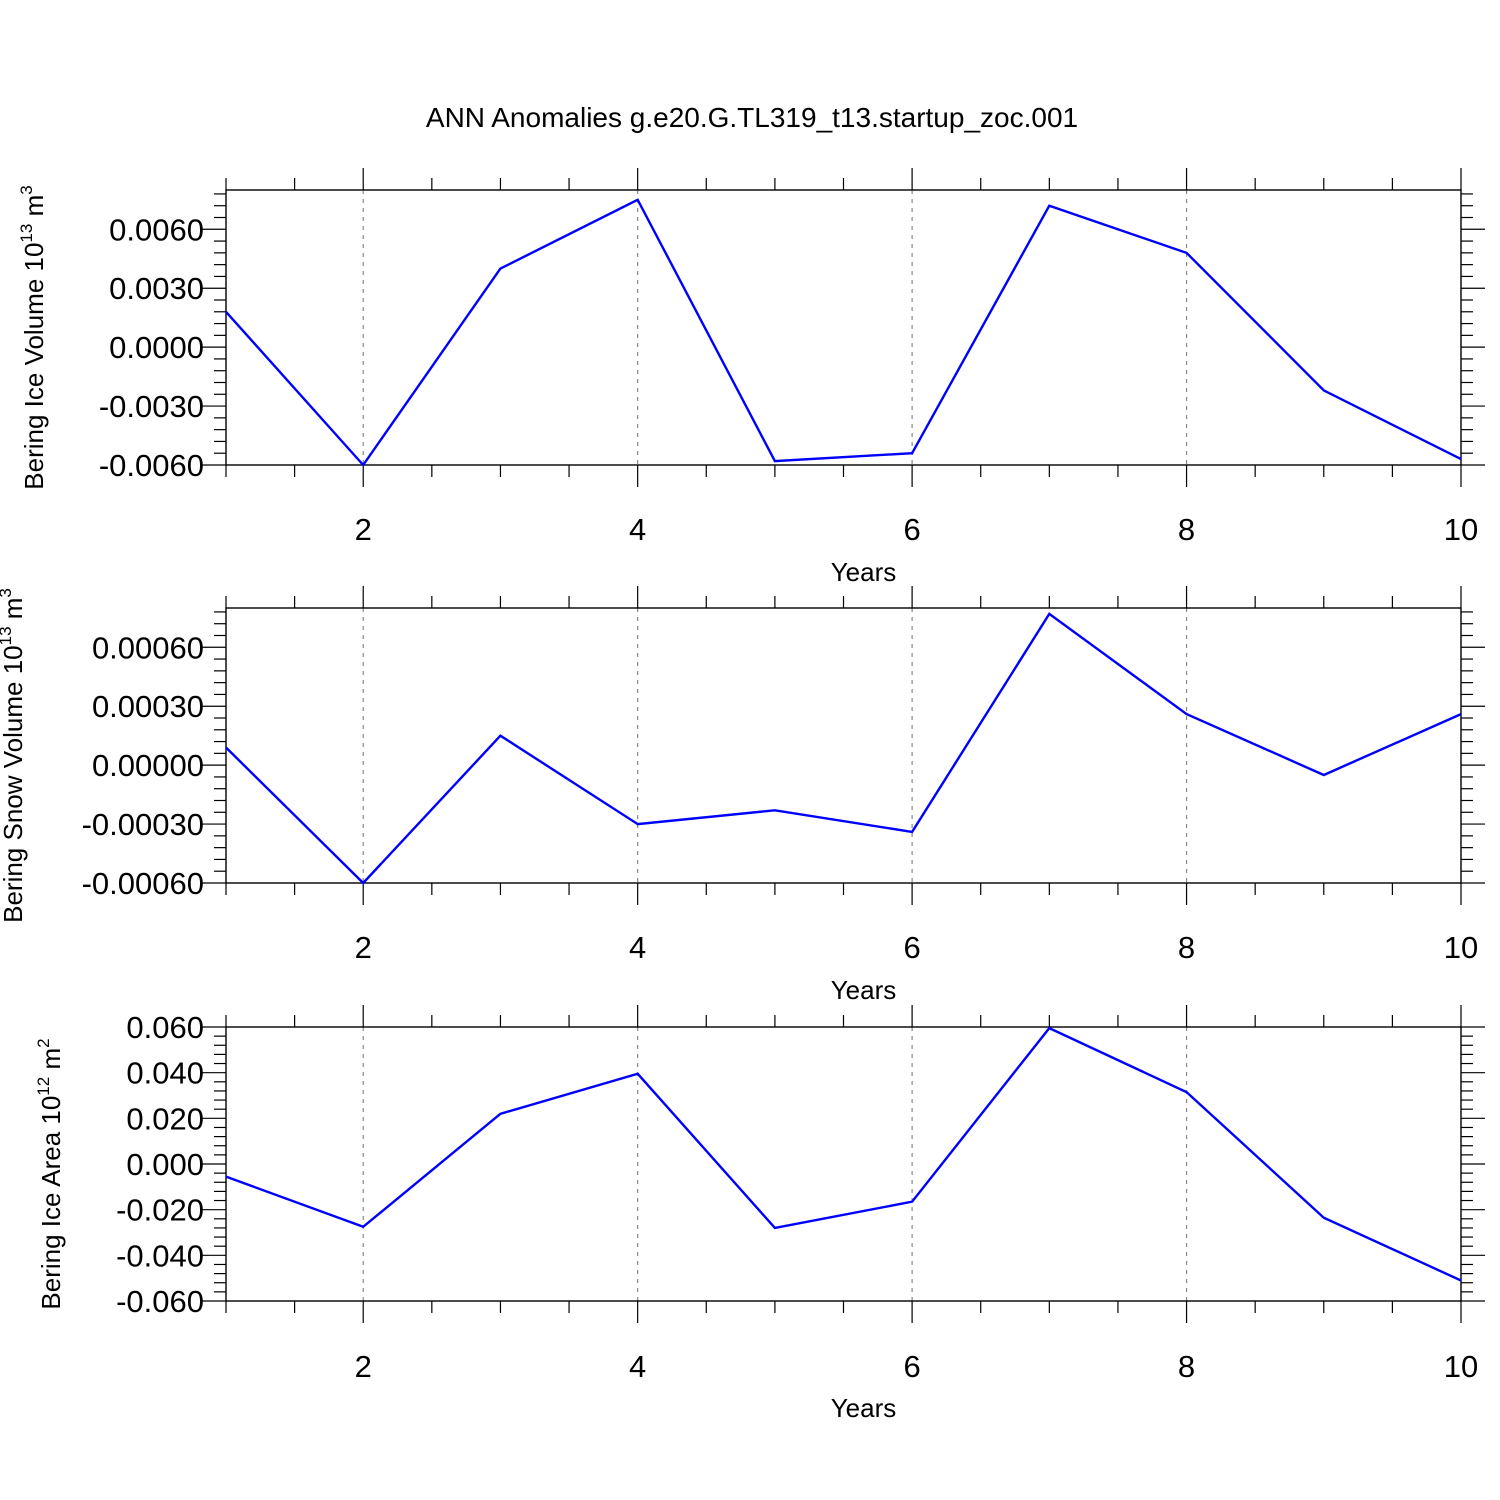 This screenshot has height=1500, width=1500. What do you see at coordinates (148, 647) in the screenshot?
I see `y-tick-label: 0.00060` at bounding box center [148, 647].